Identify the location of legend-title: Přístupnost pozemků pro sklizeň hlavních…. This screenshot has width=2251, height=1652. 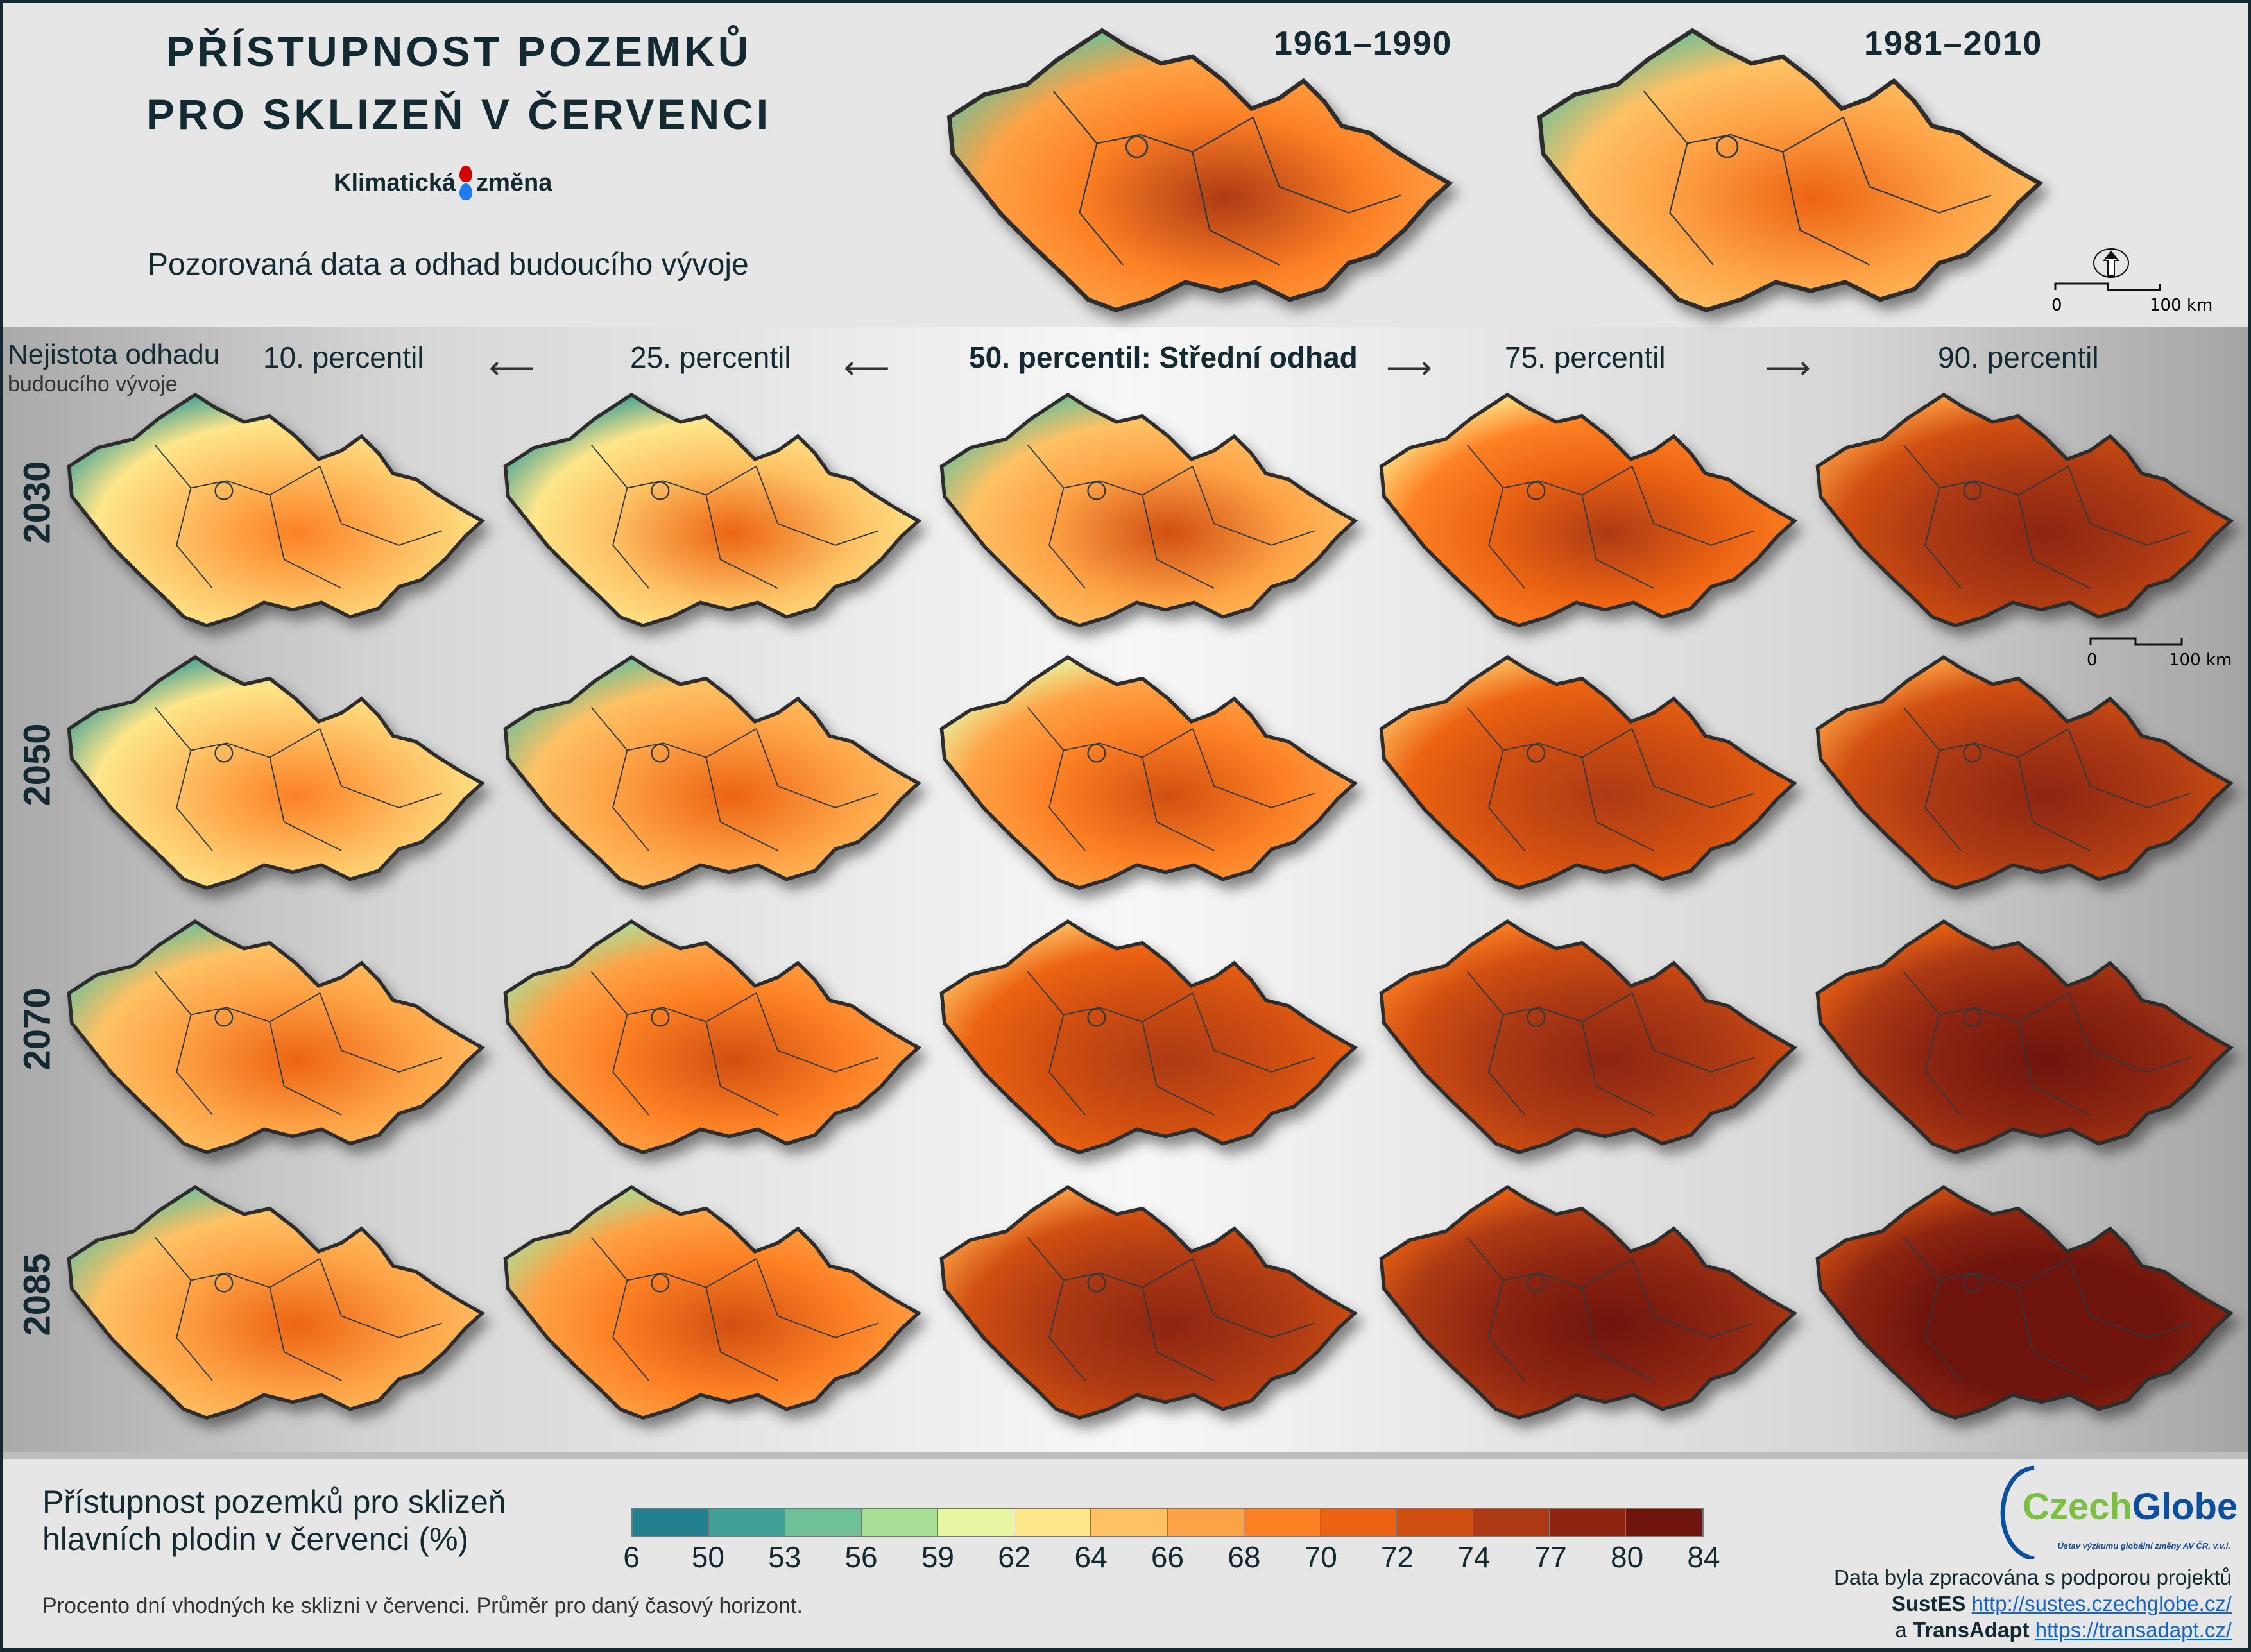
(274, 1520).